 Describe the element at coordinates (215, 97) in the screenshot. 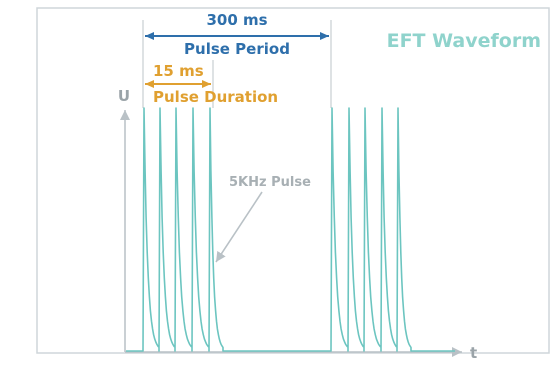

I see `duration-label: Pulse Duration` at that location.